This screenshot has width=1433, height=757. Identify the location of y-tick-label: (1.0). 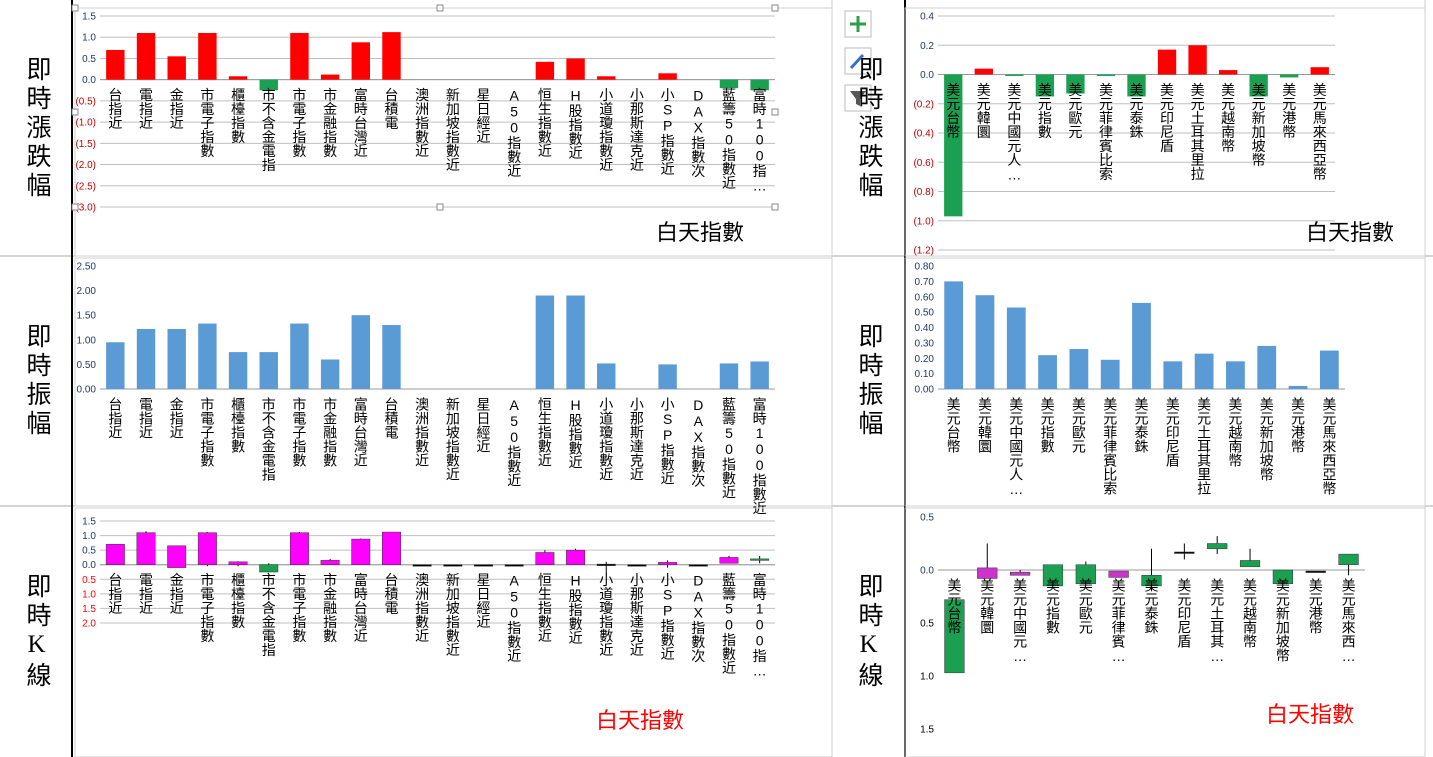
(923, 221).